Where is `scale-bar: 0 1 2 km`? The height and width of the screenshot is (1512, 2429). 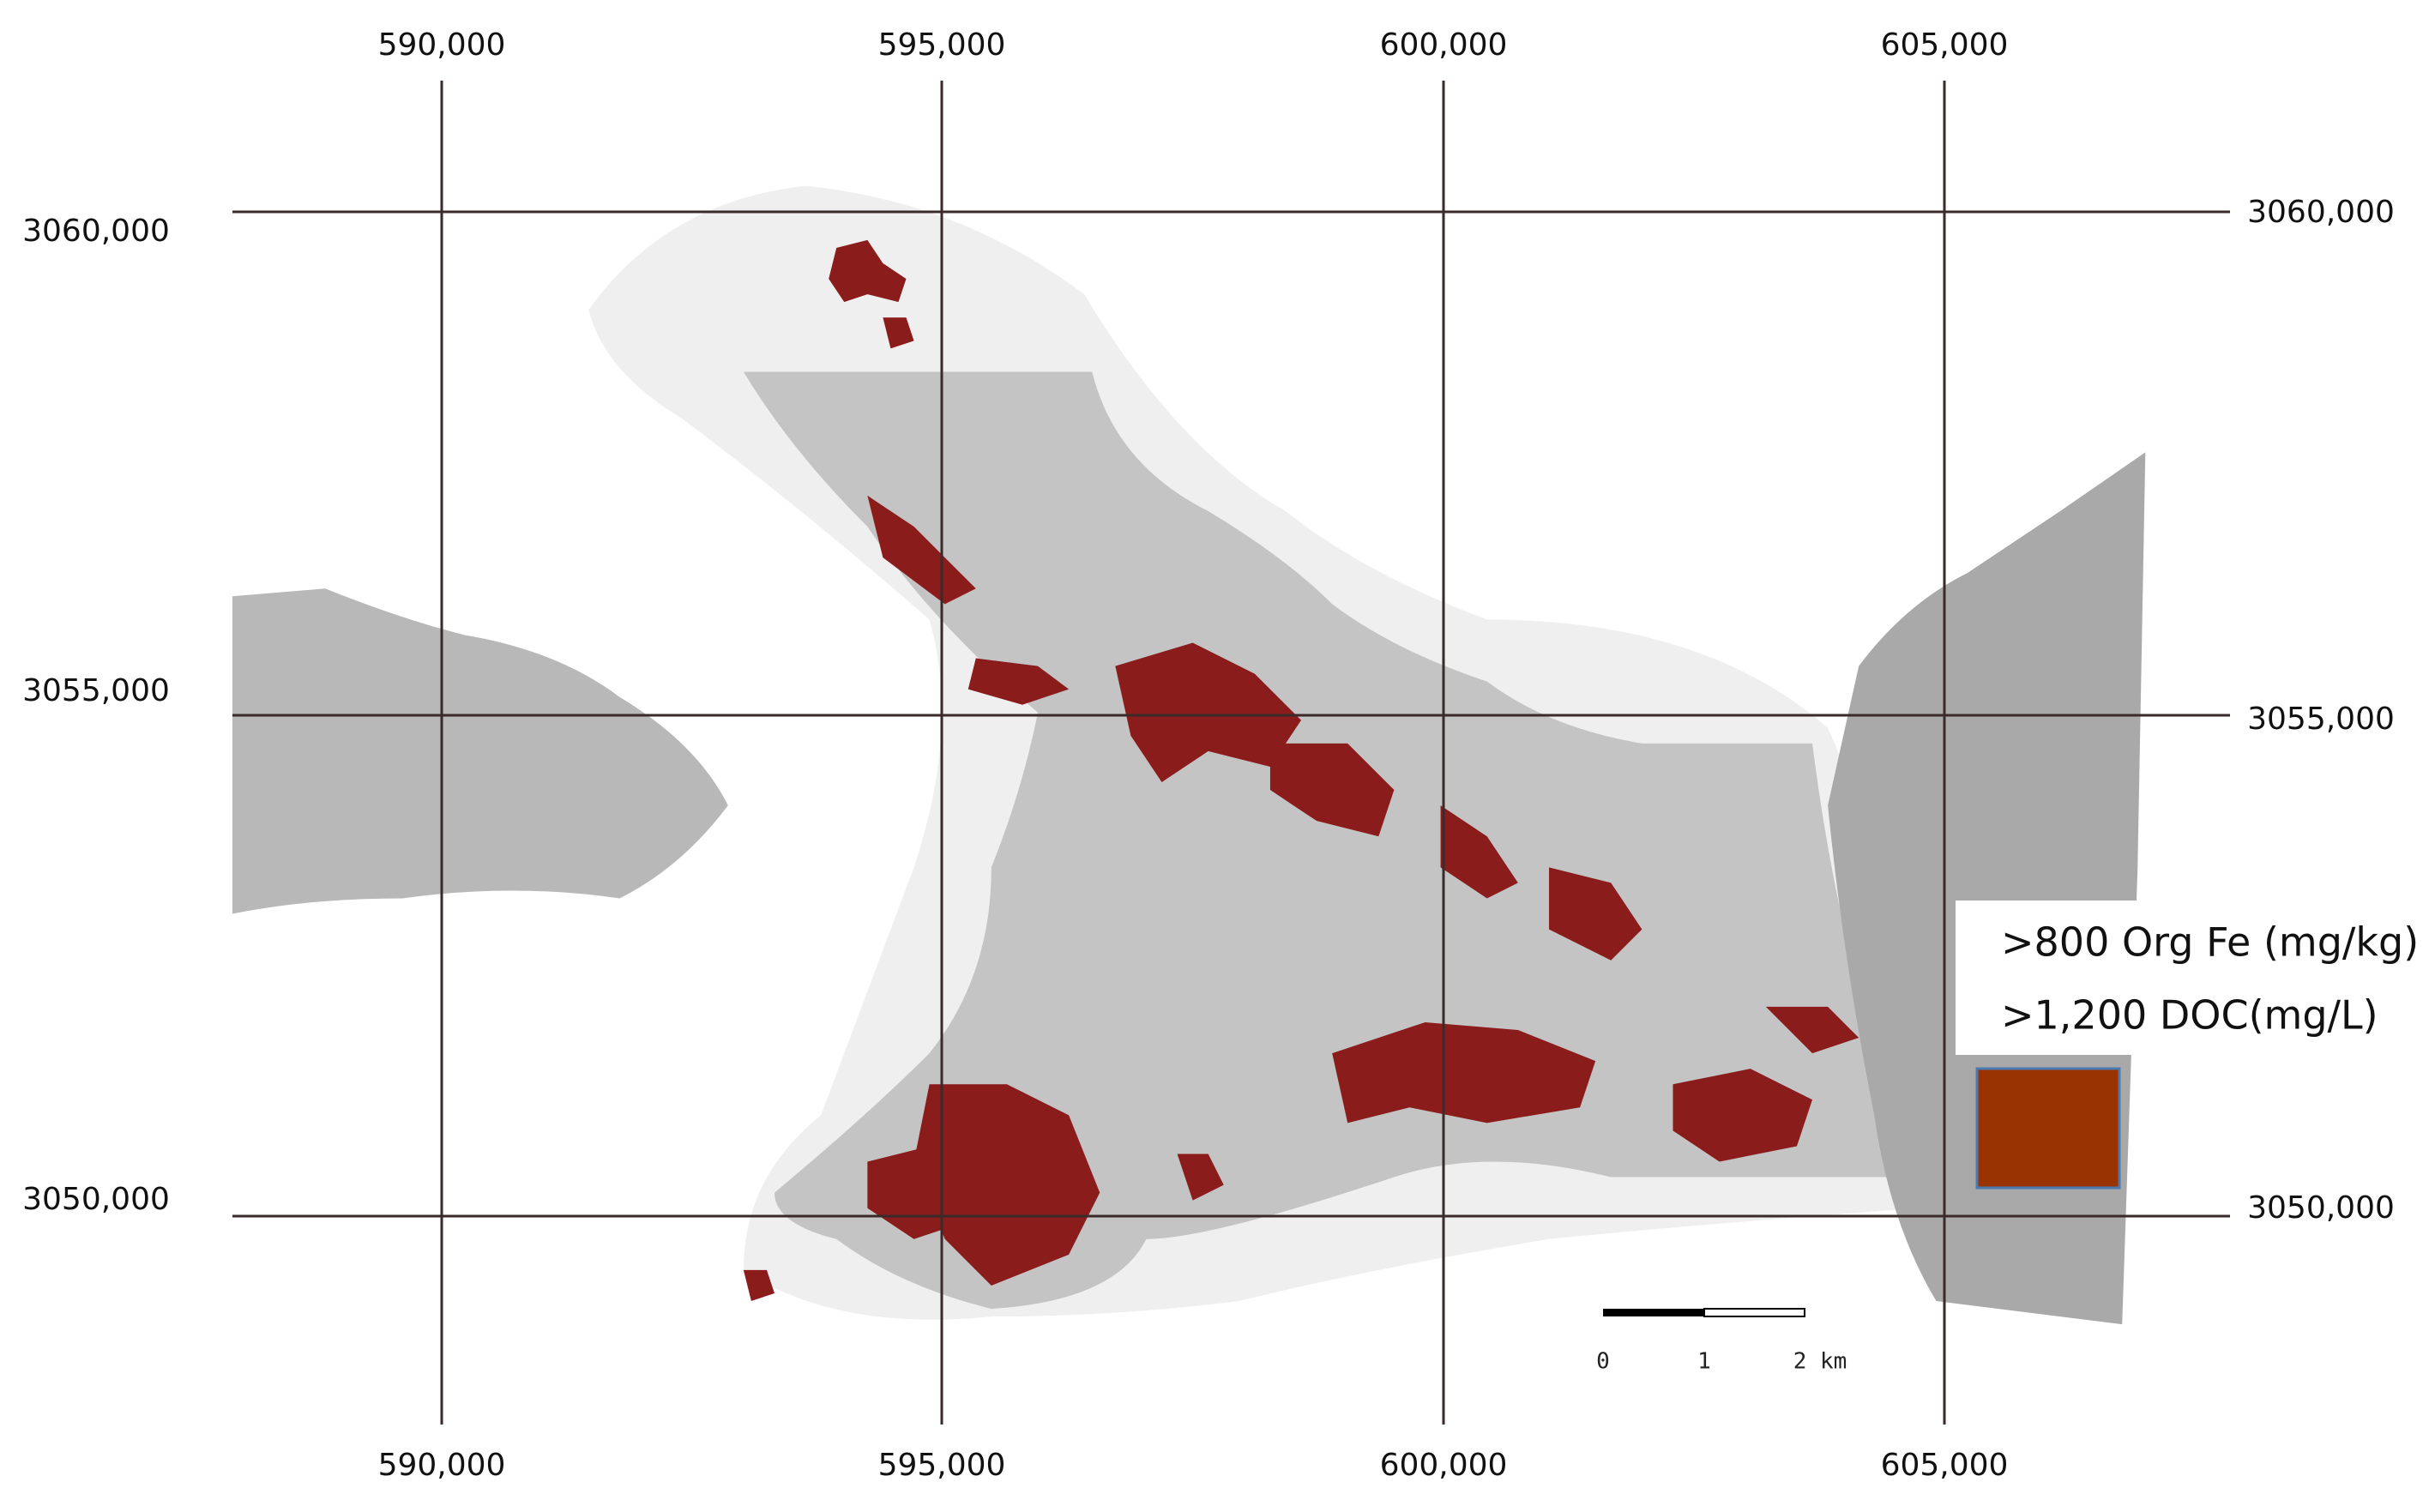 scale-bar: 0 1 2 km is located at coordinates (1721, 1341).